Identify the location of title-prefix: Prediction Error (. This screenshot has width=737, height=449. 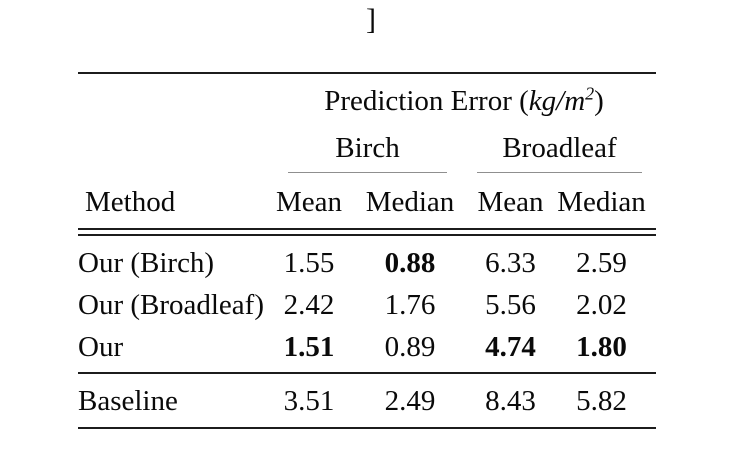
(426, 101).